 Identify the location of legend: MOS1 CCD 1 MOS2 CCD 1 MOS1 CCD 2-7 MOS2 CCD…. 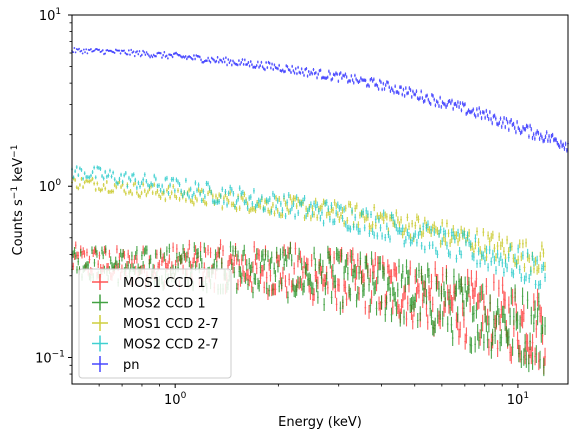
(155, 323).